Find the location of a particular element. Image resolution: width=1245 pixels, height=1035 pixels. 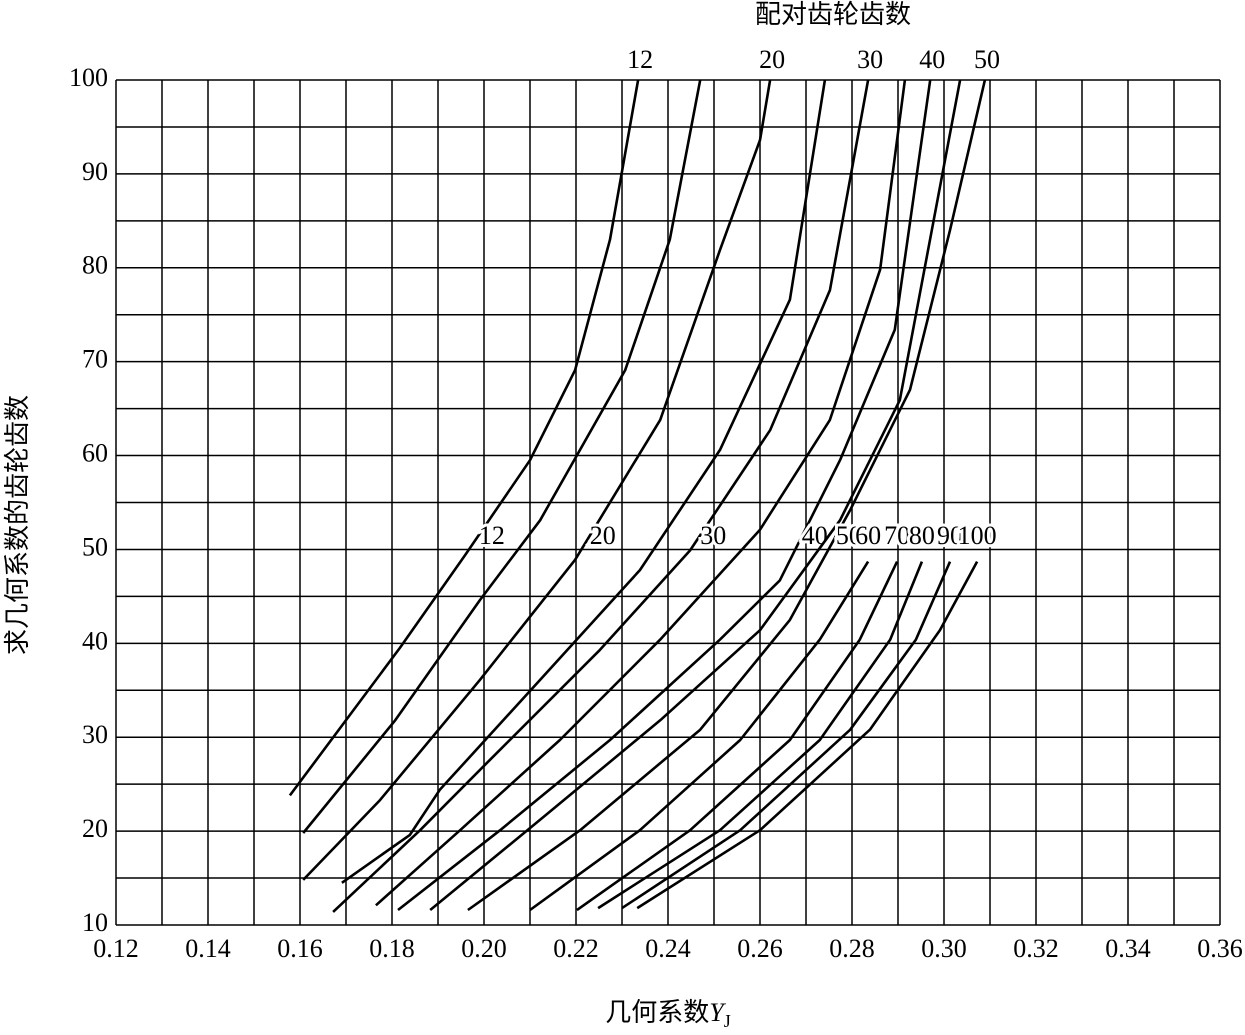

x-axis-label: 几何系数YJ is located at coordinates (668, 1014).